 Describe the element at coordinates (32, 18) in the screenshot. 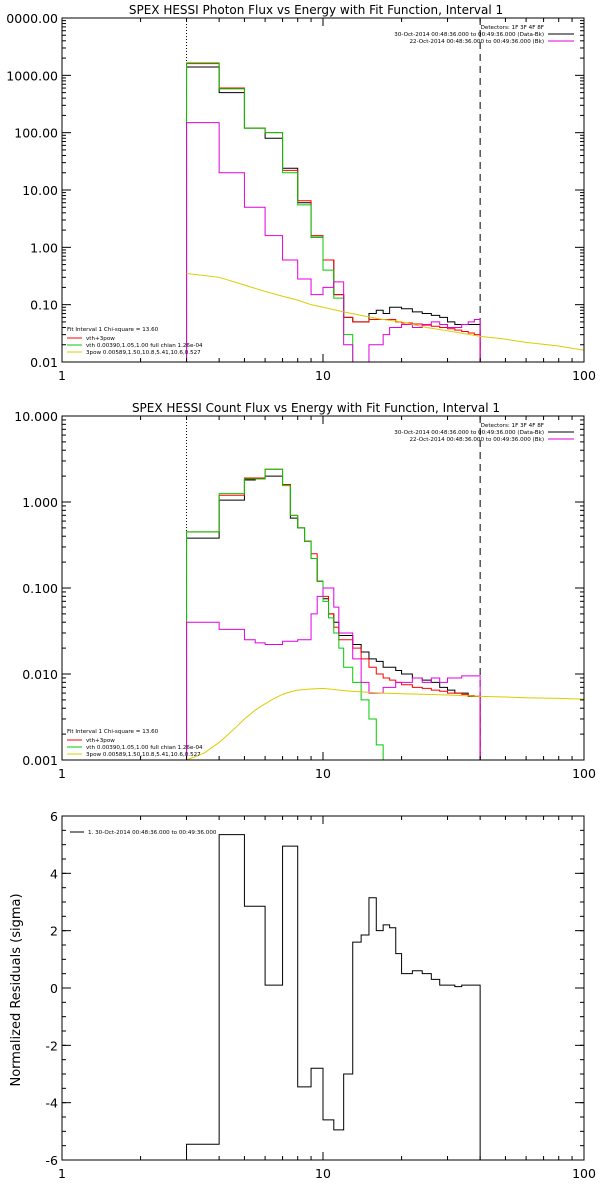

I see `y-tick-label: 0000.00` at that location.